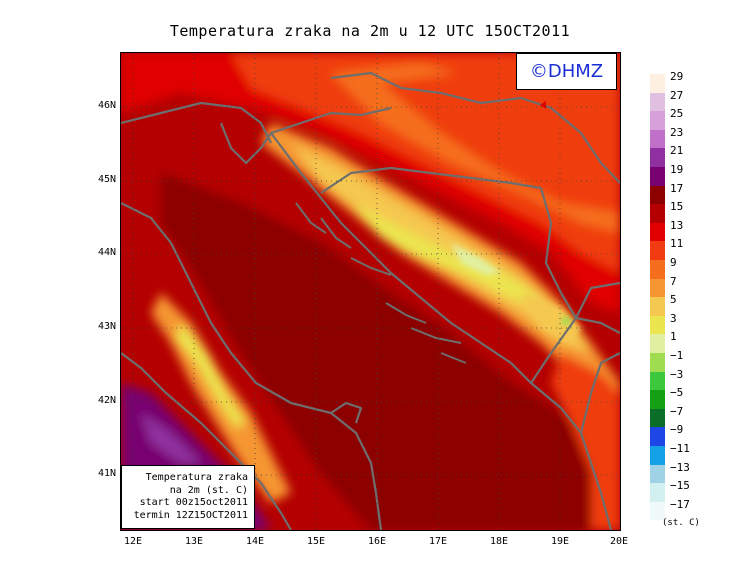 The image size is (740, 582). What do you see at coordinates (208, 490) in the screenshot?
I see `info-line-2: na 2m (st. C)` at bounding box center [208, 490].